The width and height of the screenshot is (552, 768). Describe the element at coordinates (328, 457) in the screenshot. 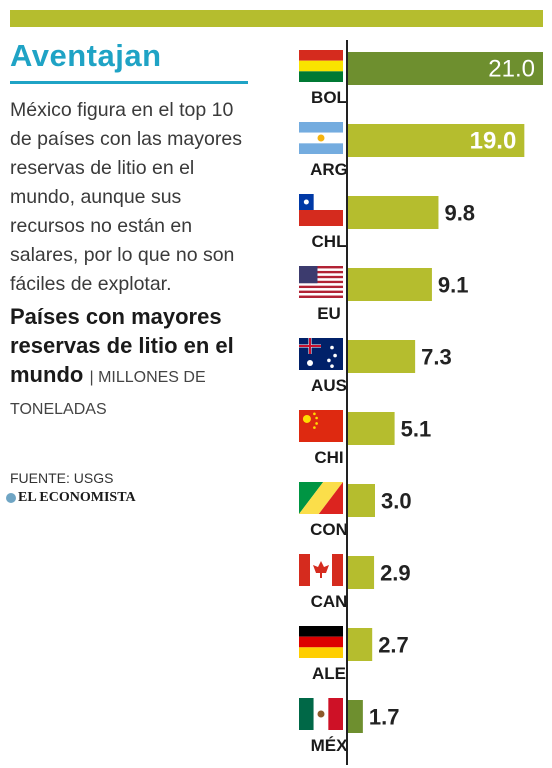

I see `category-label: CHI` at that location.